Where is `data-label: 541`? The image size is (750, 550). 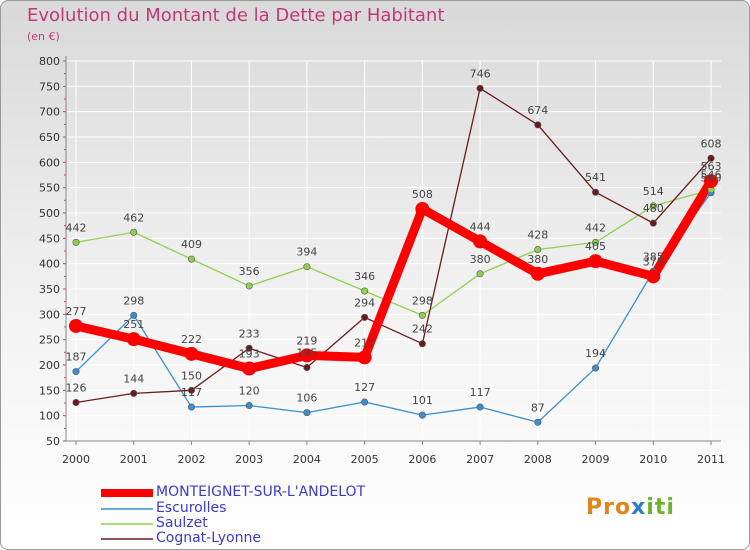 data-label: 541 is located at coordinates (595, 177).